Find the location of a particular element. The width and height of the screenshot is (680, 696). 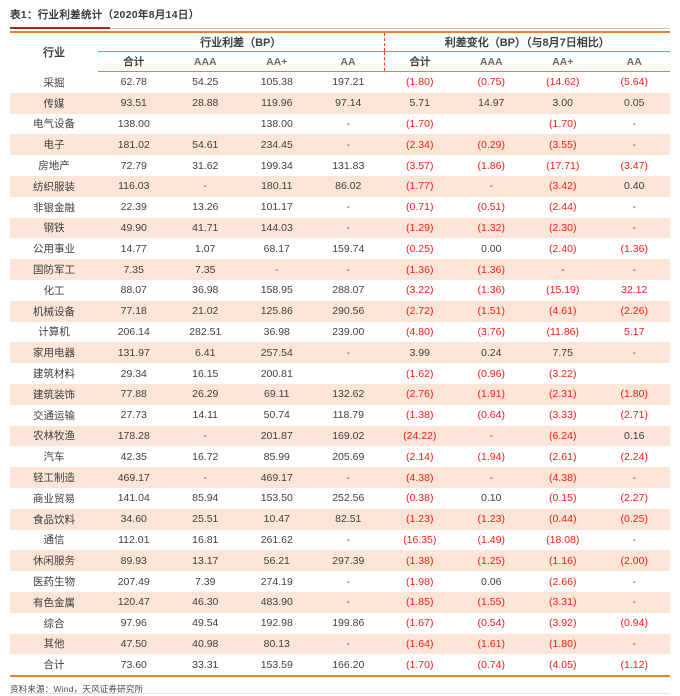

spread-cell: 26.29 is located at coordinates (205, 394).